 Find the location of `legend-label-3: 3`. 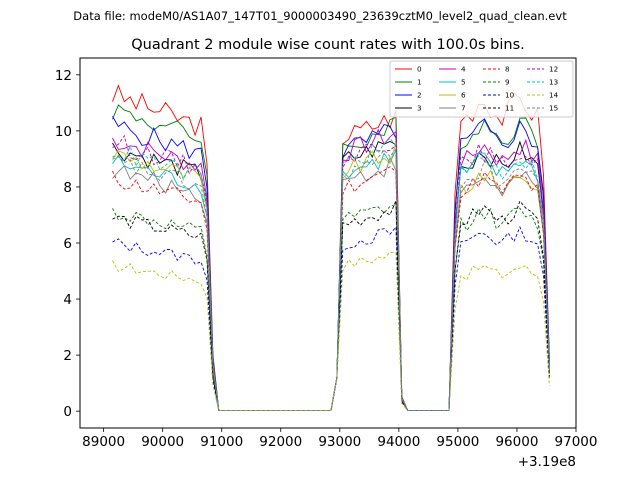

legend-label-3: 3 is located at coordinates (419, 108).